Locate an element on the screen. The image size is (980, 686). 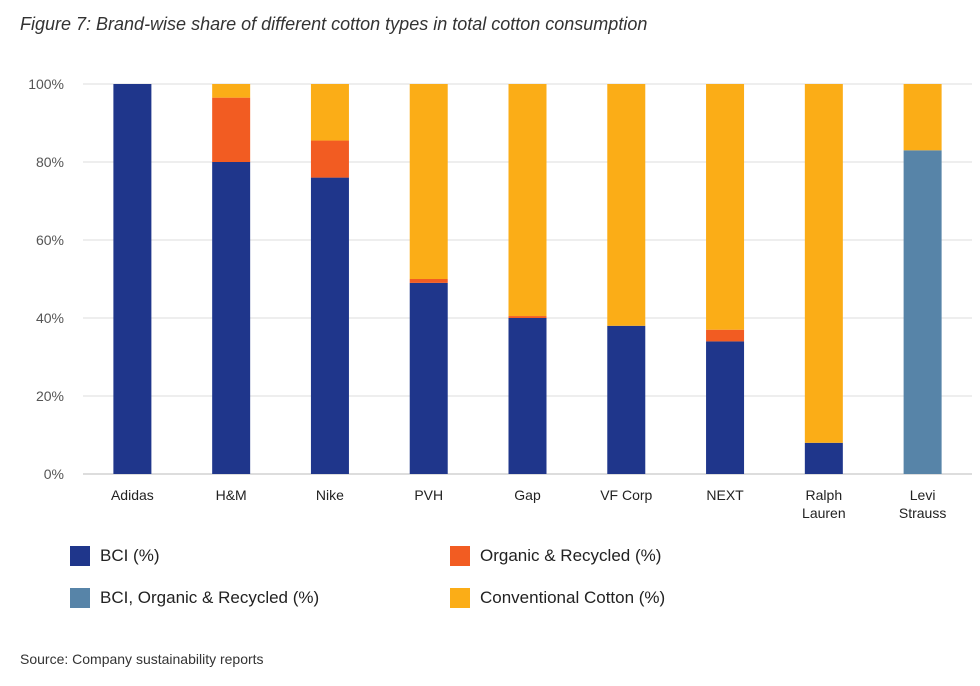
source-note: Source: Company sustainability reports is located at coordinates (142, 659).